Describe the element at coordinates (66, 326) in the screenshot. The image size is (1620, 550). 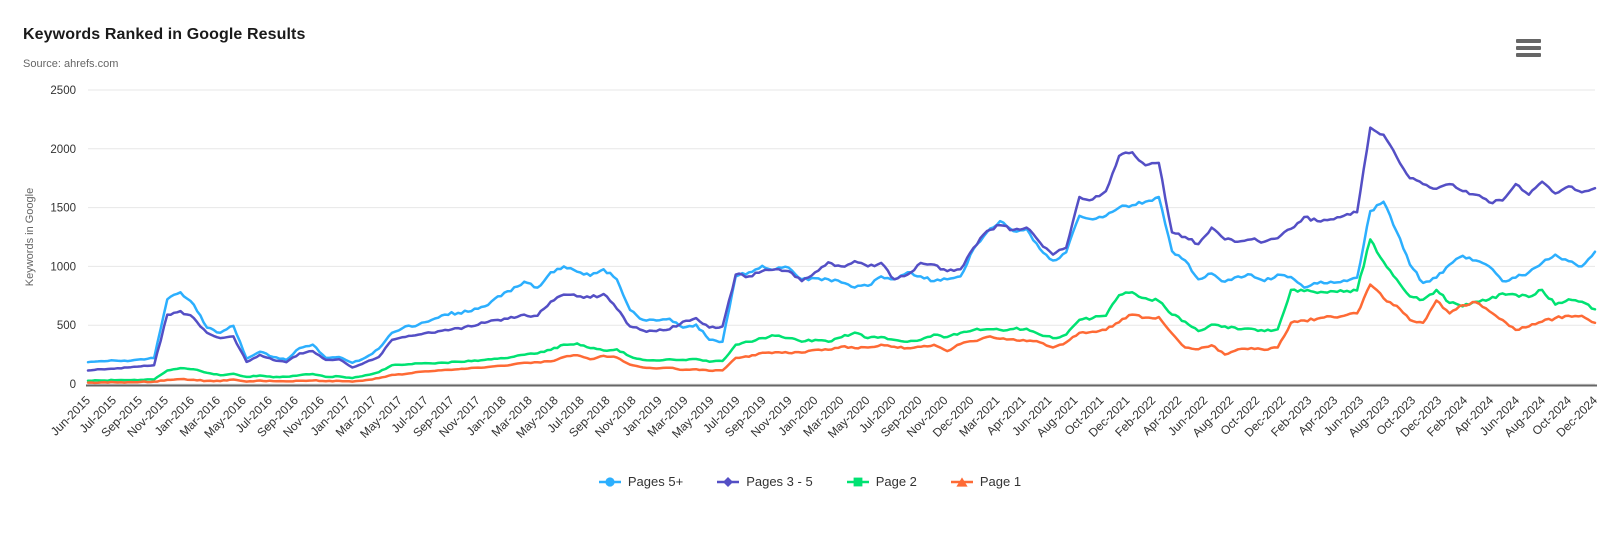
I see `y-axis-tick-label: 500` at that location.